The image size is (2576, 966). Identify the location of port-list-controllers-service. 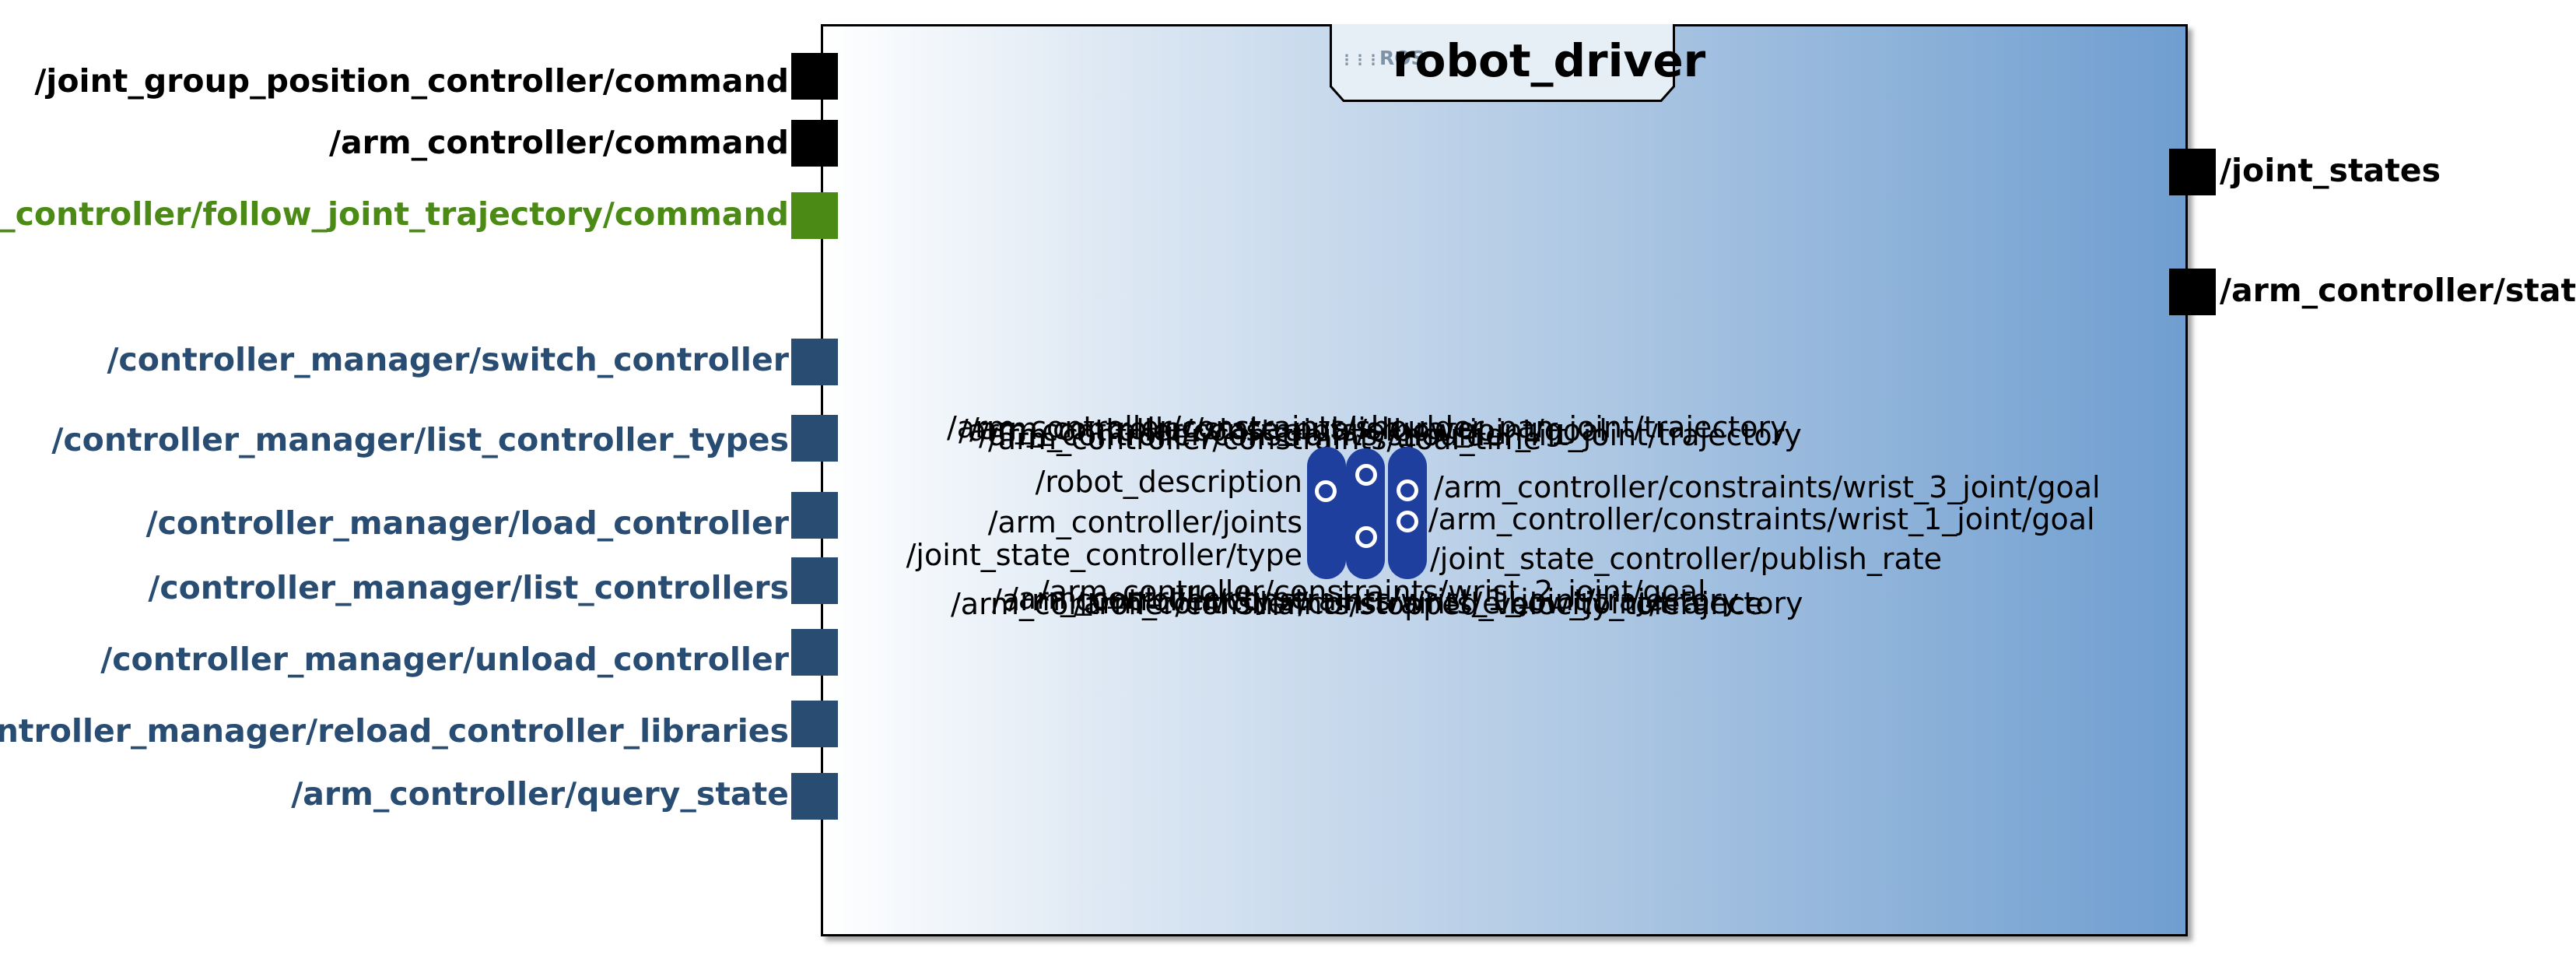
(815, 580).